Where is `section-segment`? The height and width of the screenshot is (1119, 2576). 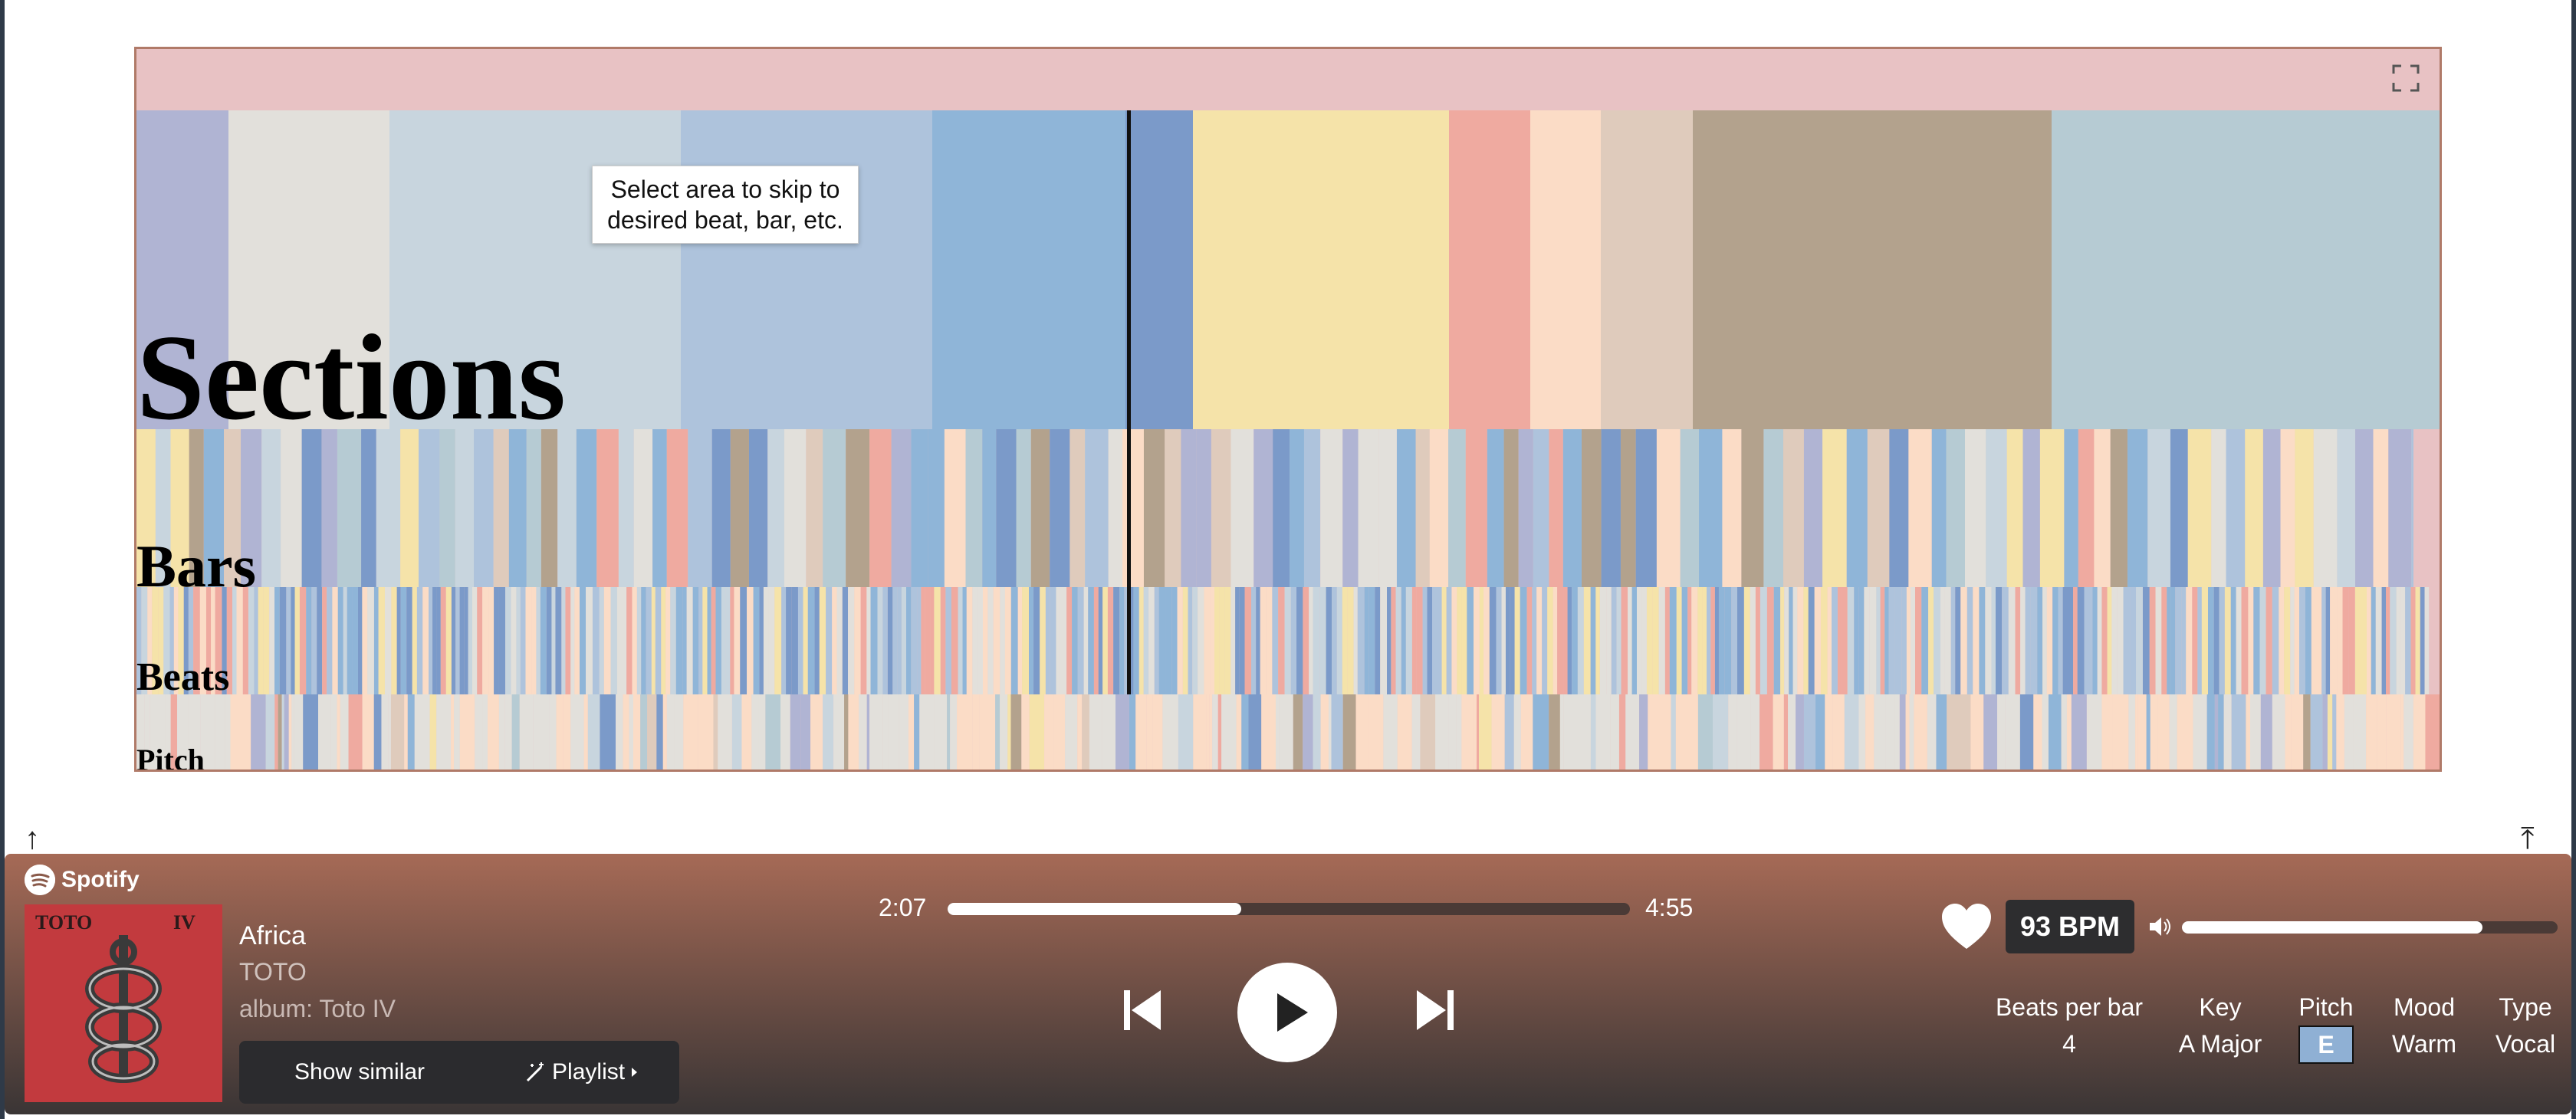
section-segment is located at coordinates (1872, 269).